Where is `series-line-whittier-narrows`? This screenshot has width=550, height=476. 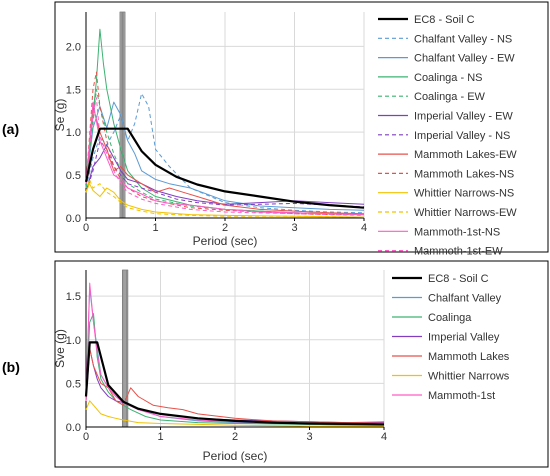
series-line-whittier-narrows is located at coordinates (234, 413).